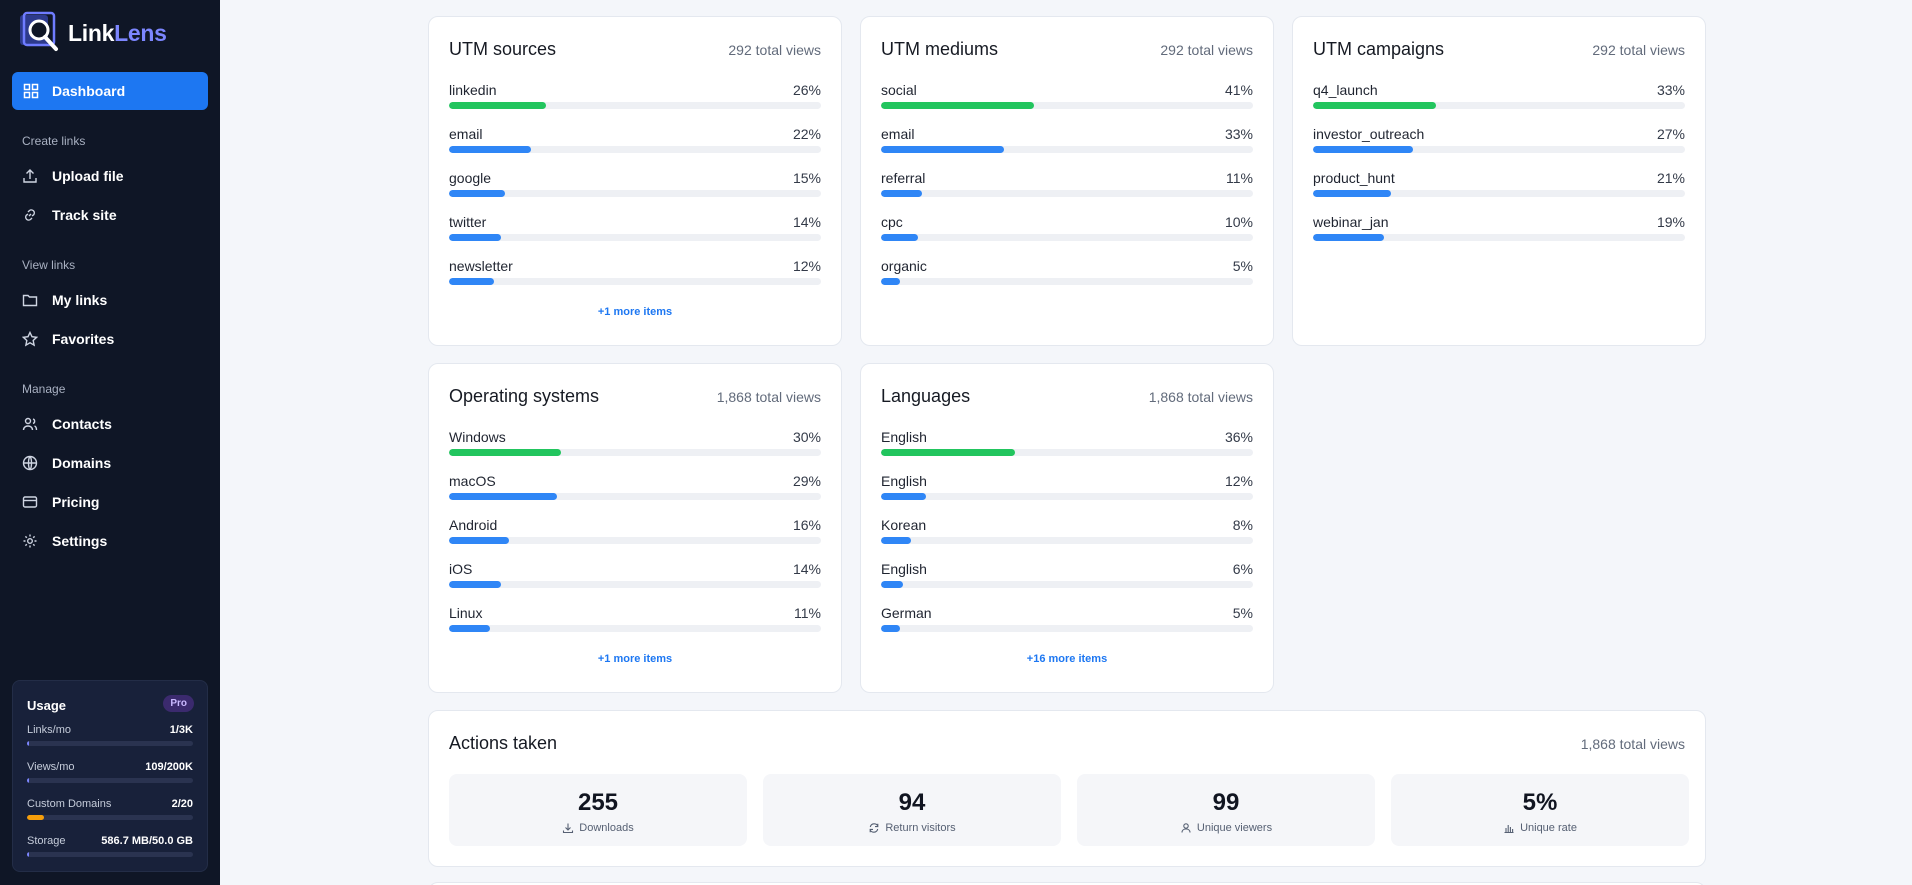  I want to click on logo-text-part1: Link, so click(91, 32).